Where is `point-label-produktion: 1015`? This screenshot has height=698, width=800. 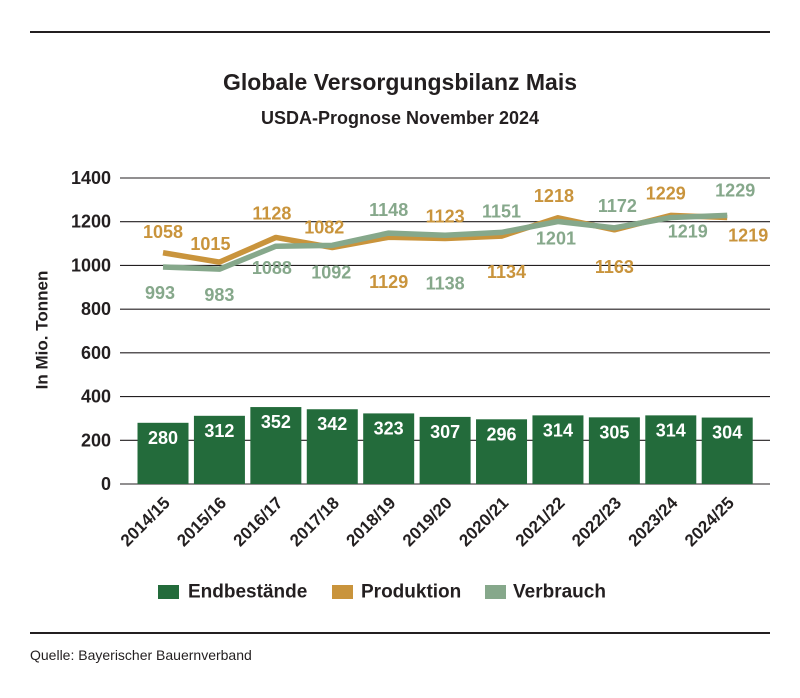
point-label-produktion: 1015 is located at coordinates (210, 244).